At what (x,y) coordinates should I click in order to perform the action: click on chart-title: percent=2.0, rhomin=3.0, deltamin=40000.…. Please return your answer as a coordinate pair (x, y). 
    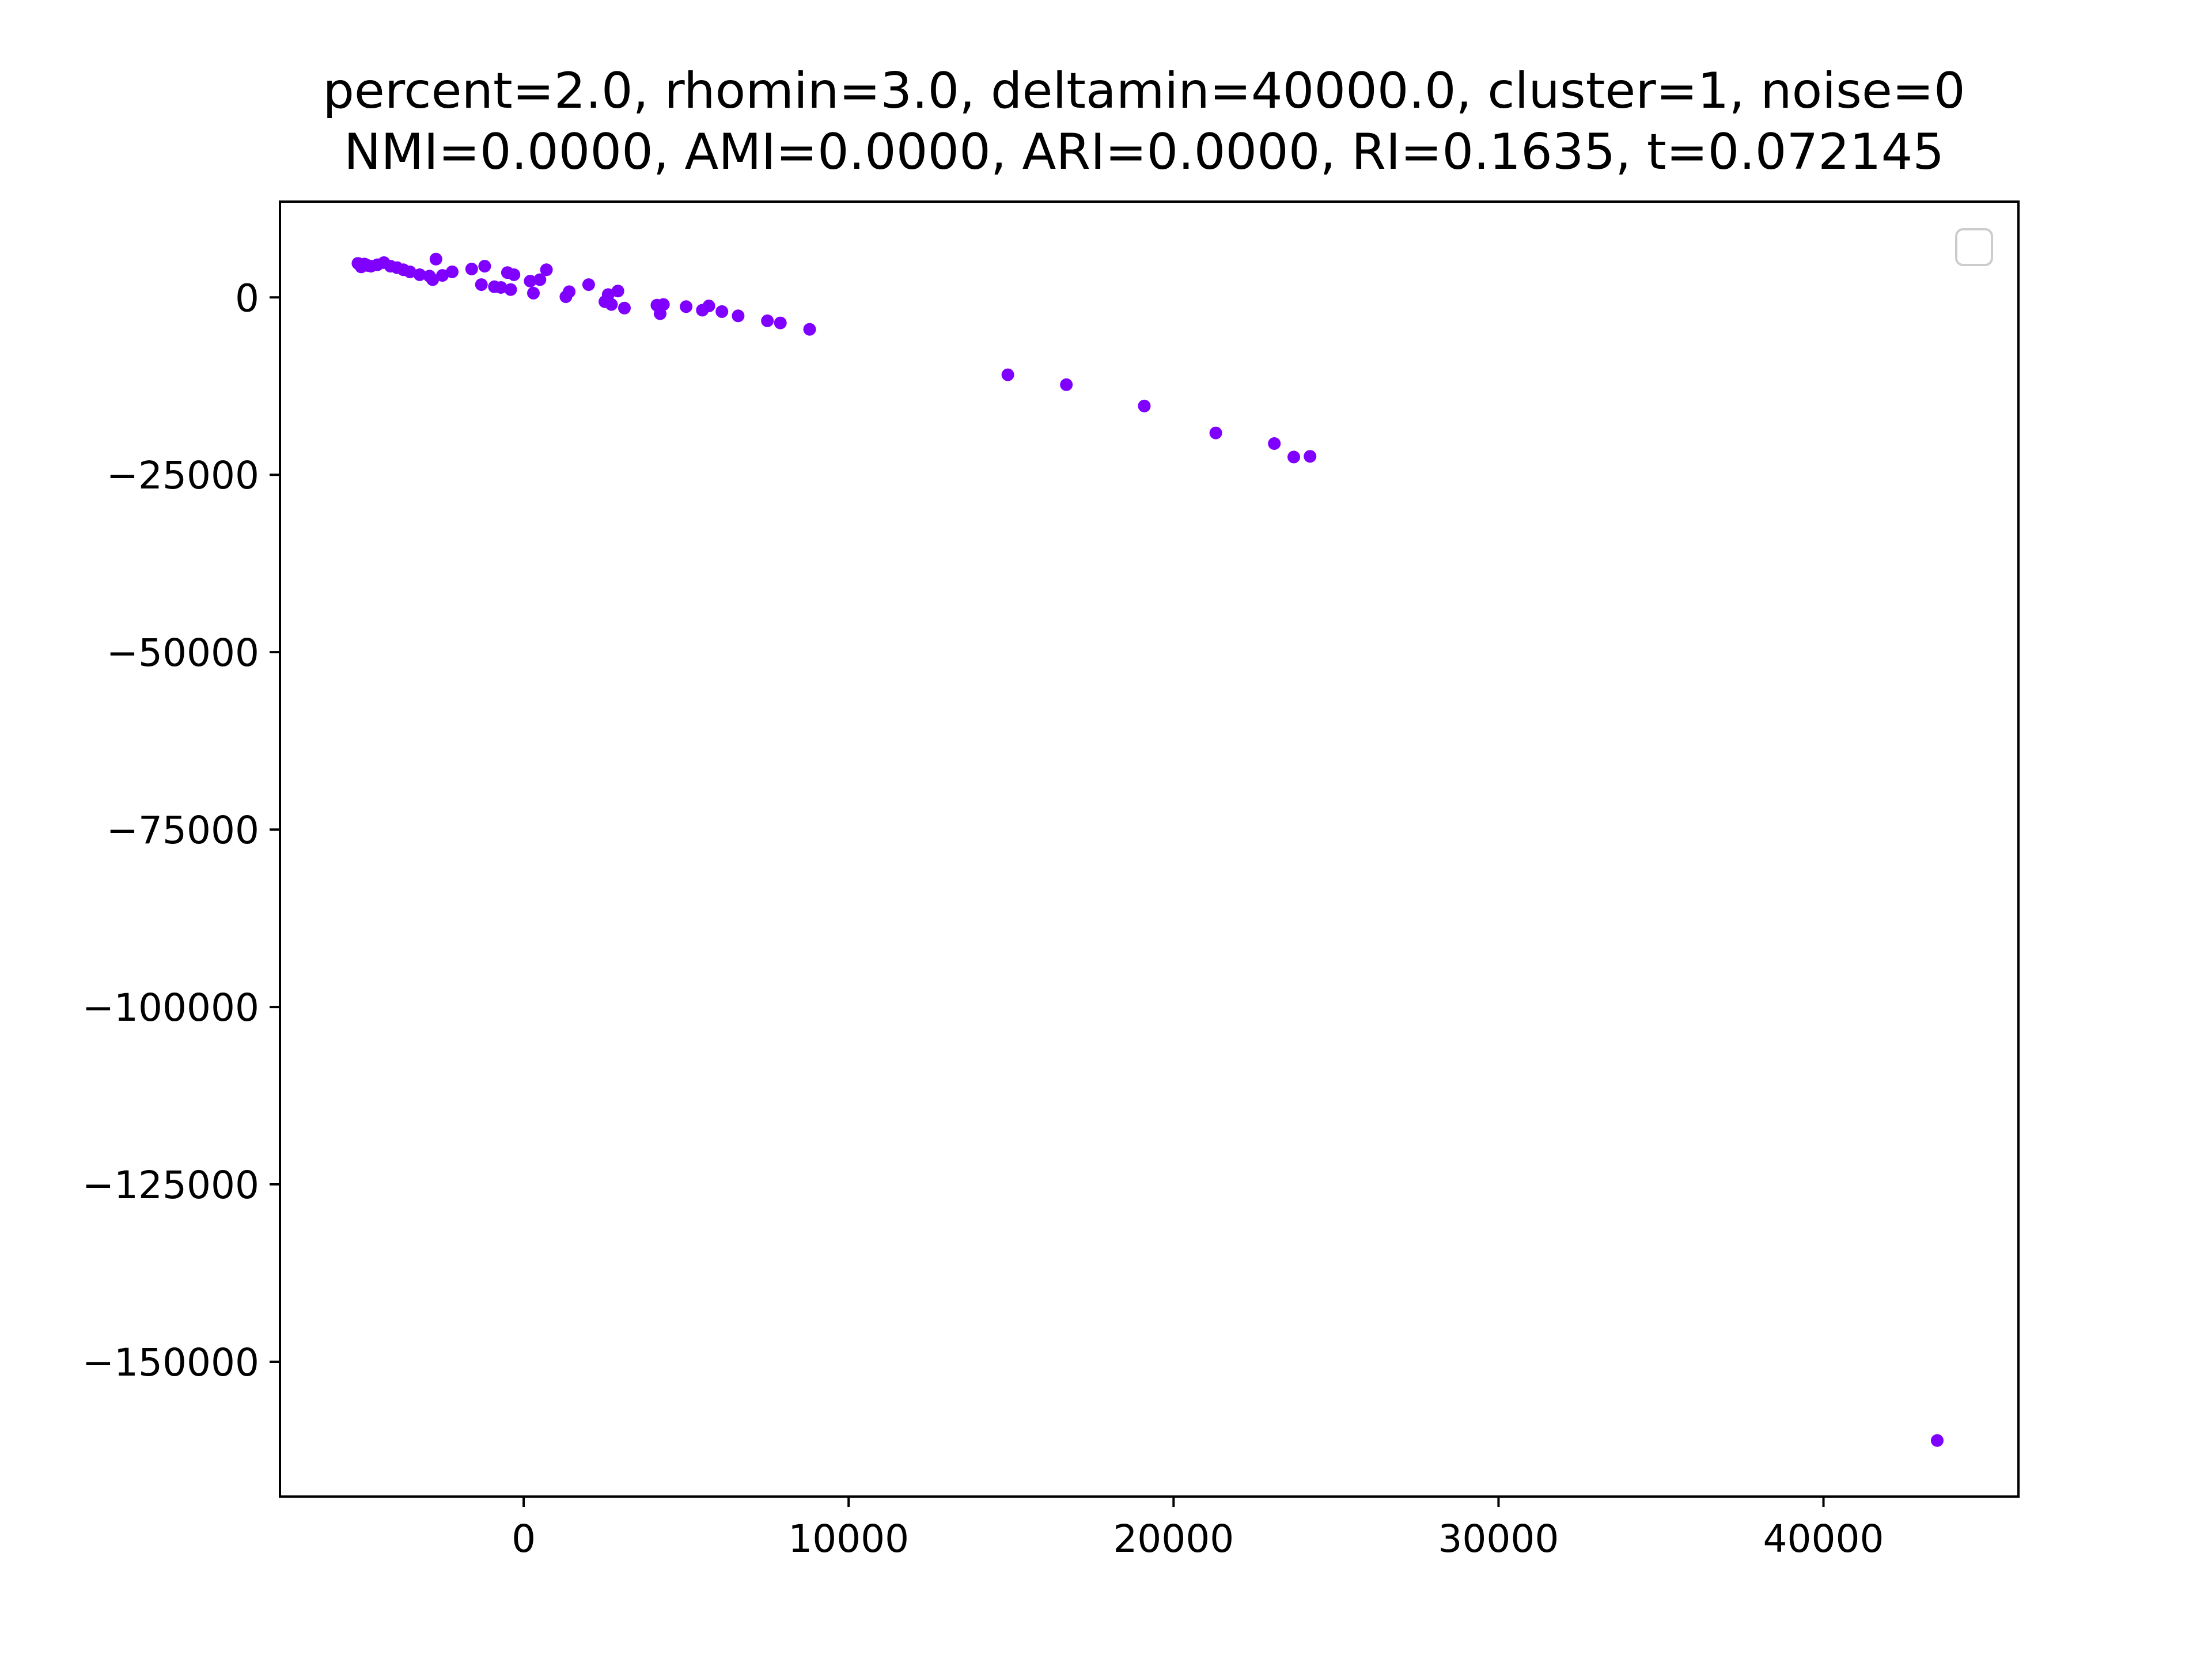
    Looking at the image, I should click on (1144, 91).